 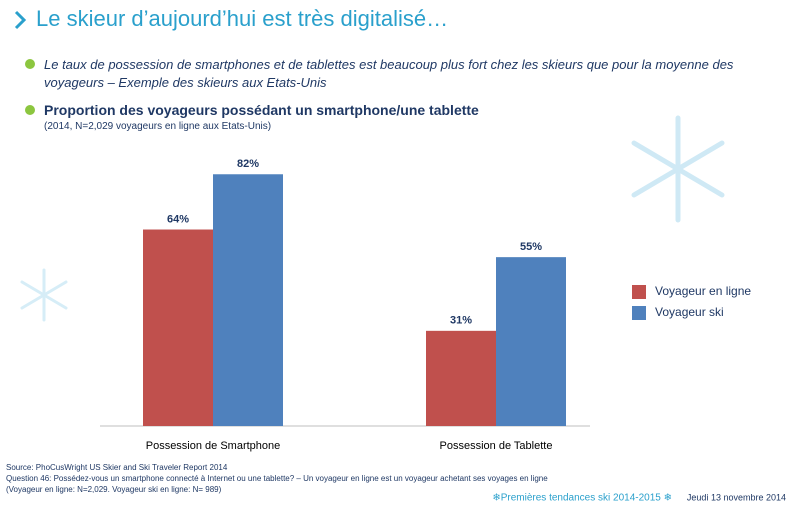 I want to click on value-label: 55%, so click(x=531, y=247).